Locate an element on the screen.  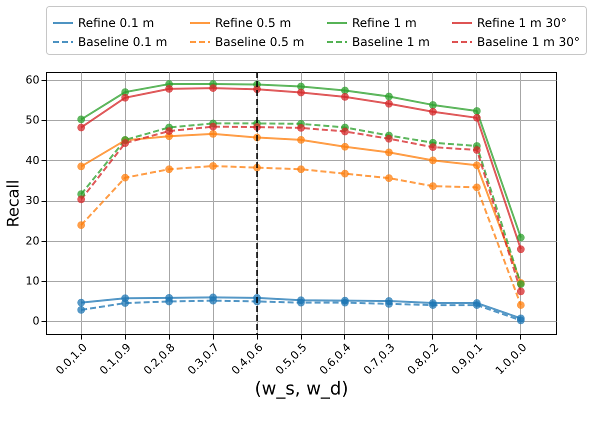
legend-label: Refine 1 m is located at coordinates (384, 23).